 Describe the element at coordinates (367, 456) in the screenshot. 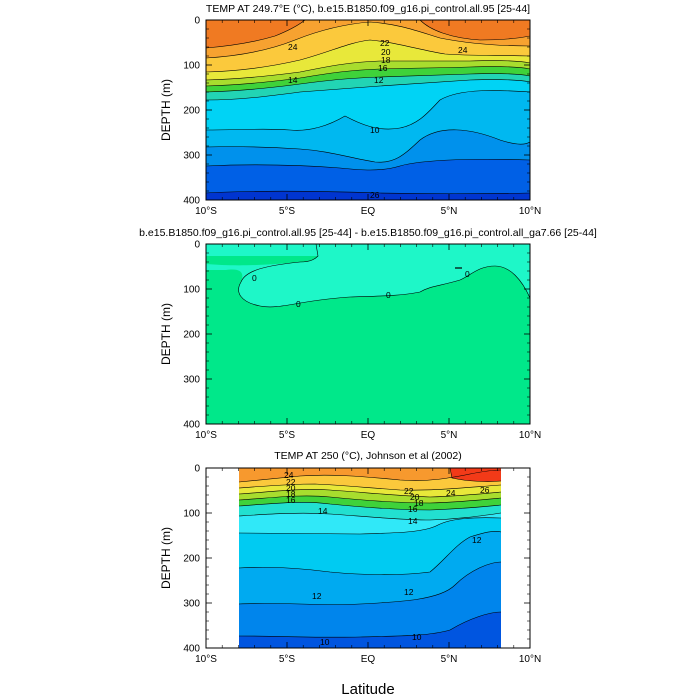

I see `panel-title: TEMP AT 250 (°C), Johnson et al (2002)` at that location.